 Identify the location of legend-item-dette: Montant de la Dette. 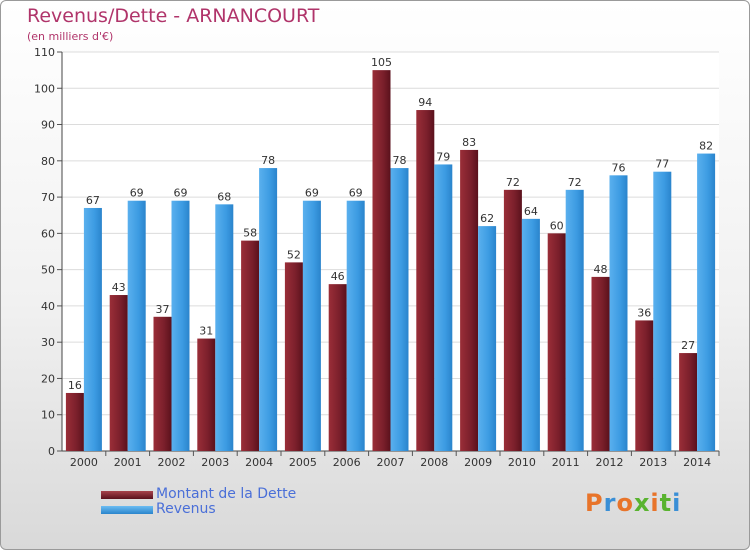
(198, 494).